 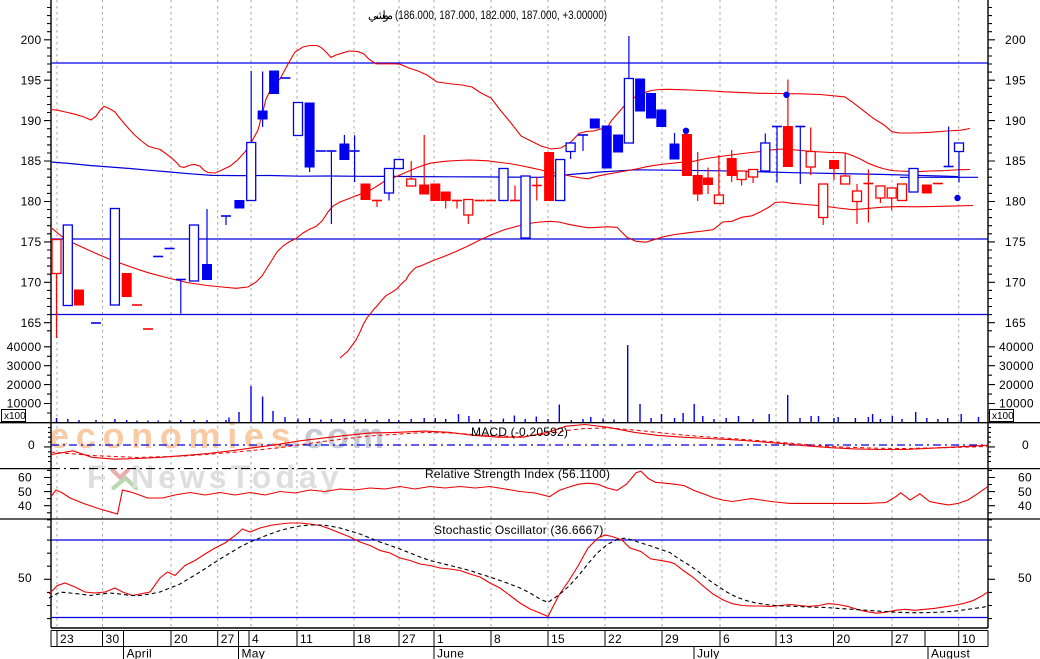 What do you see at coordinates (99, 477) in the screenshot?
I see `svg-text: F` at bounding box center [99, 477].